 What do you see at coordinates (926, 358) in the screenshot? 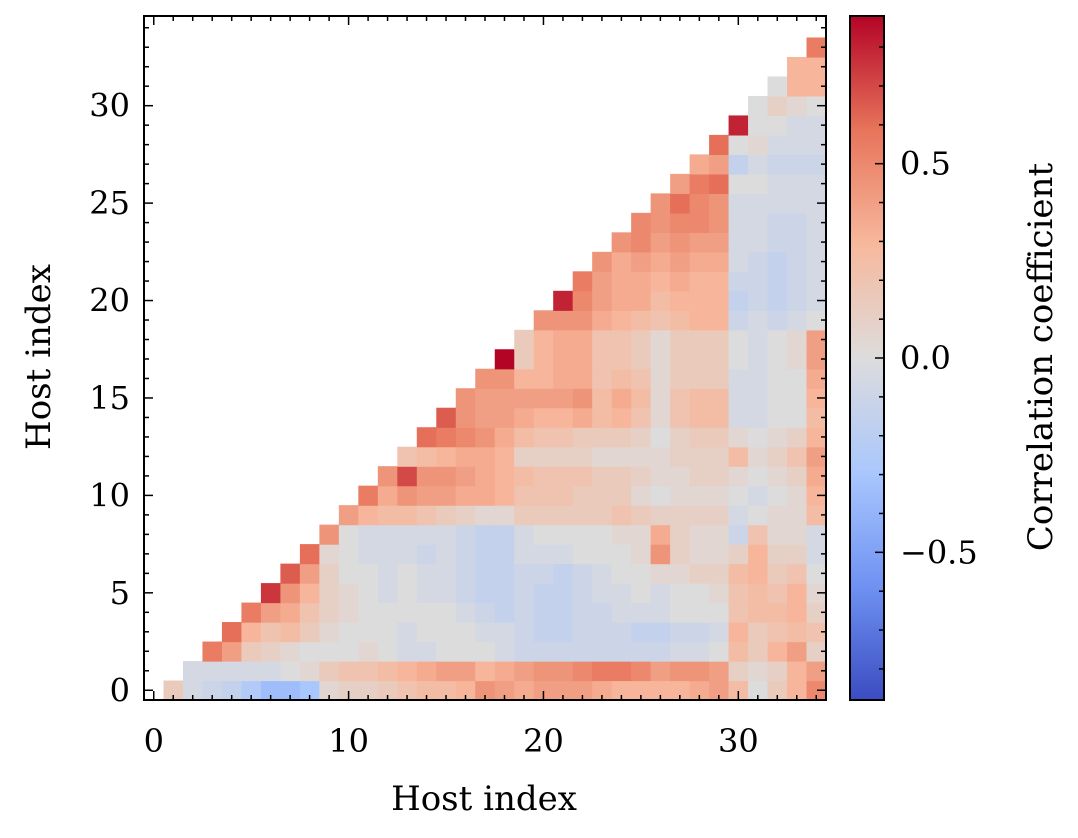
I see `colorbar-ticks: −0.5 0.0 0.5` at bounding box center [926, 358].